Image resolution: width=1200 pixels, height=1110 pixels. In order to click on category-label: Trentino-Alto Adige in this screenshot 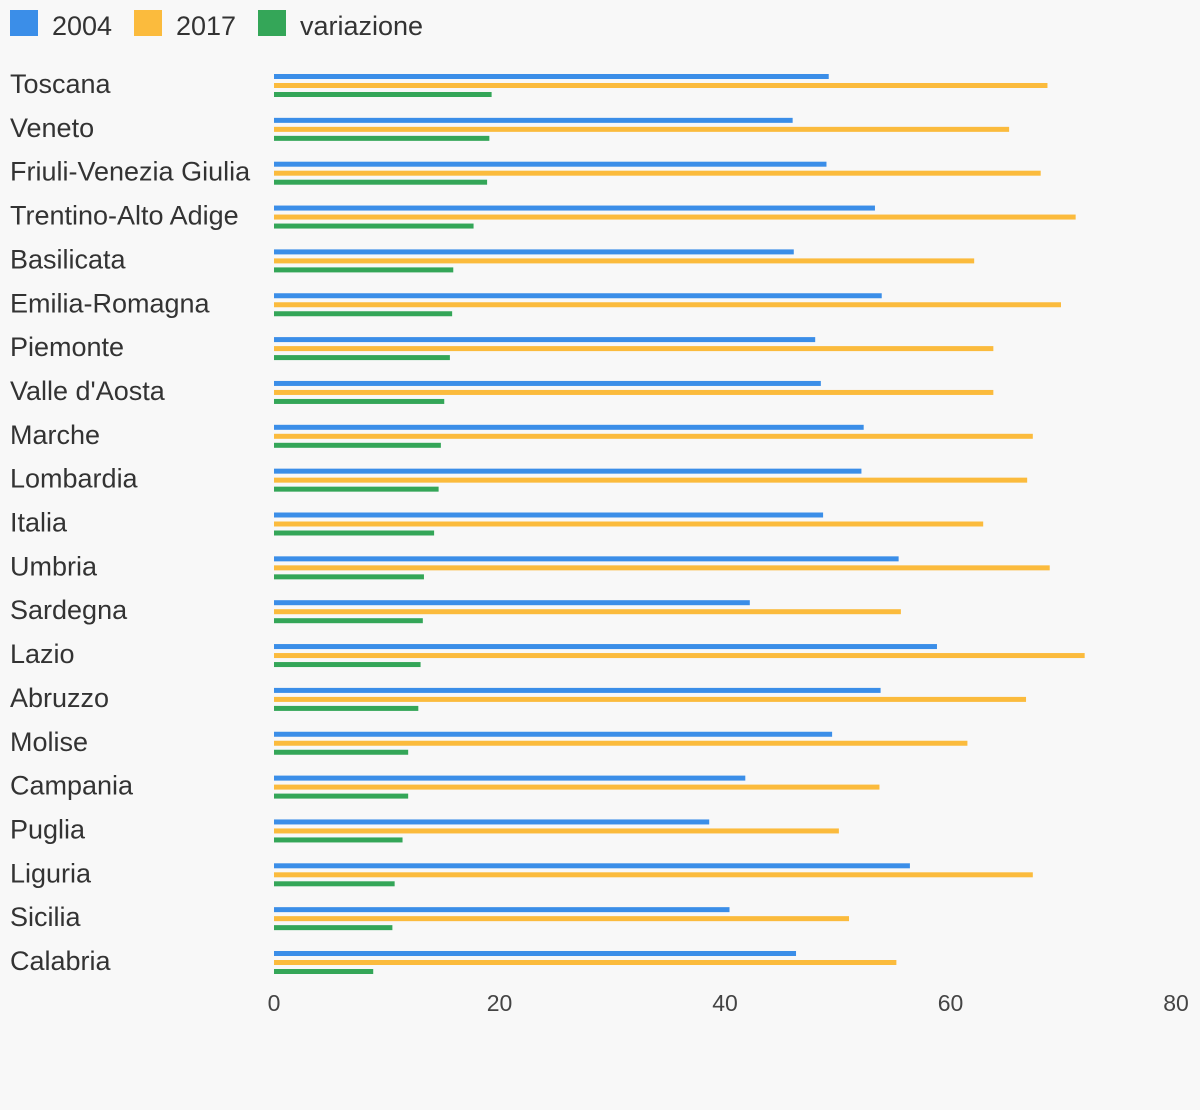, I will do `click(124, 216)`.